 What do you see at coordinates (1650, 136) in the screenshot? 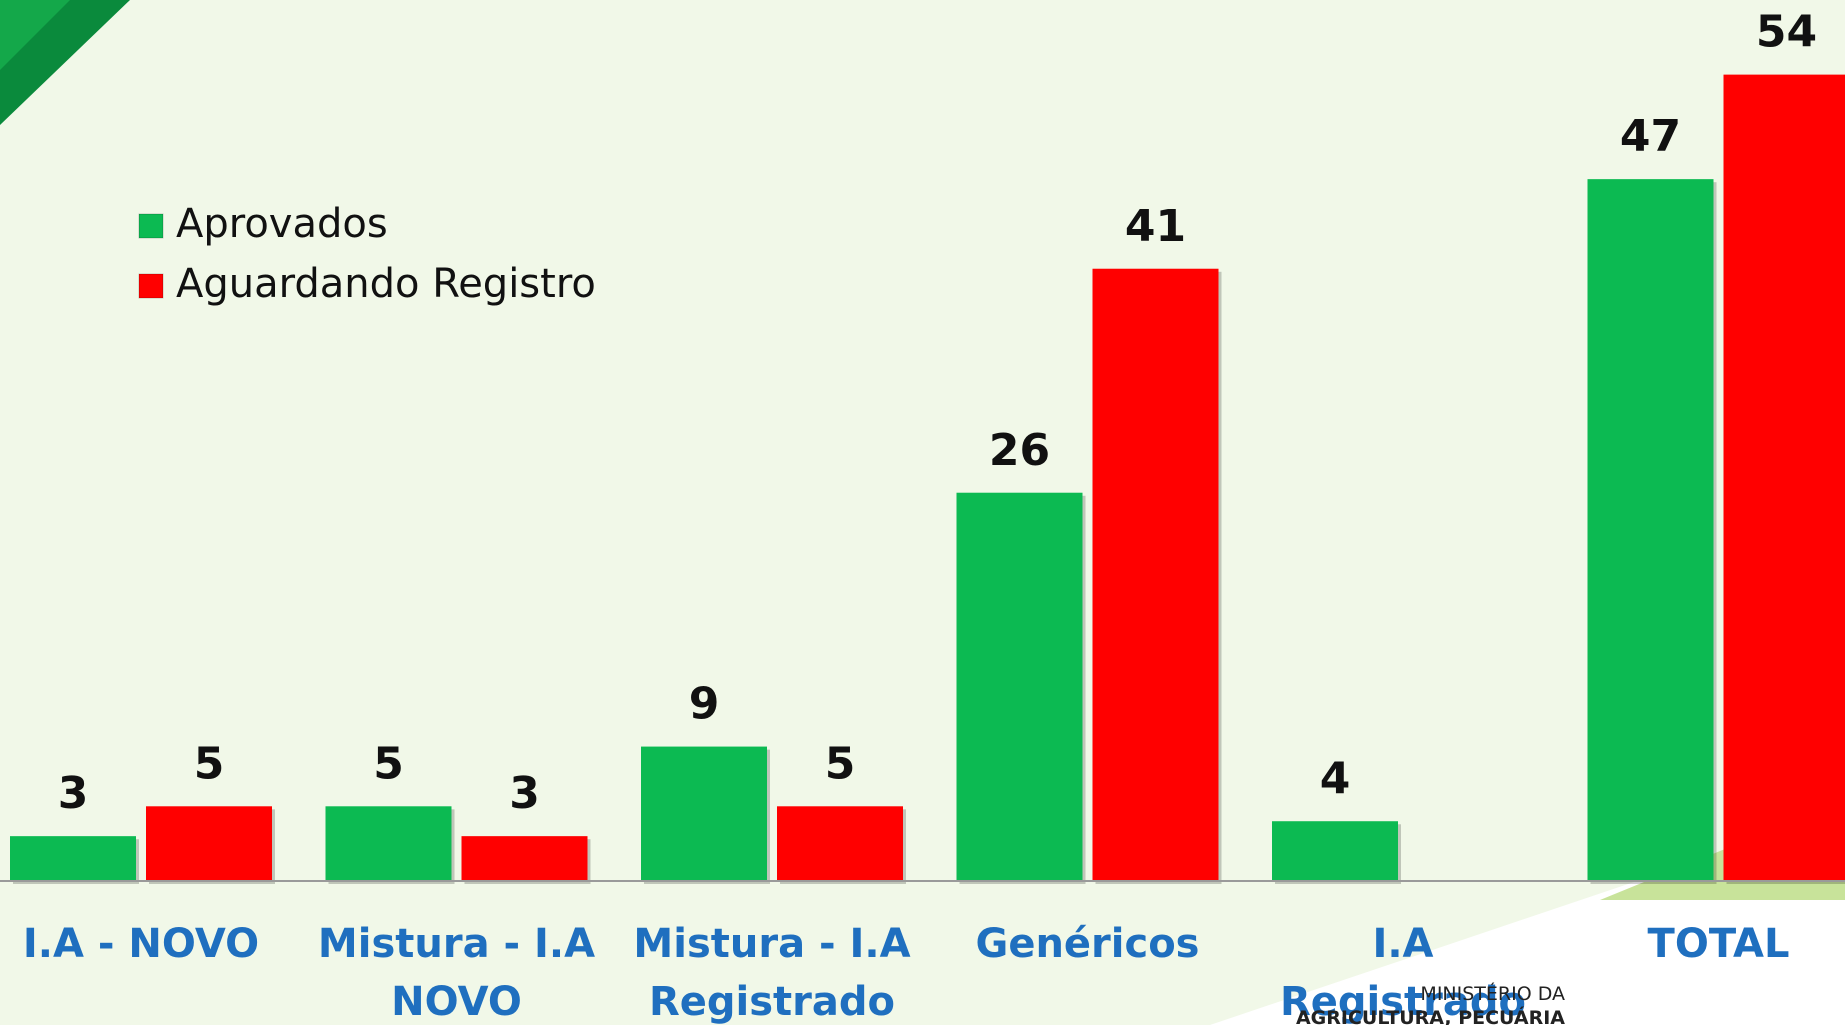
I see `value-label: 47` at bounding box center [1650, 136].